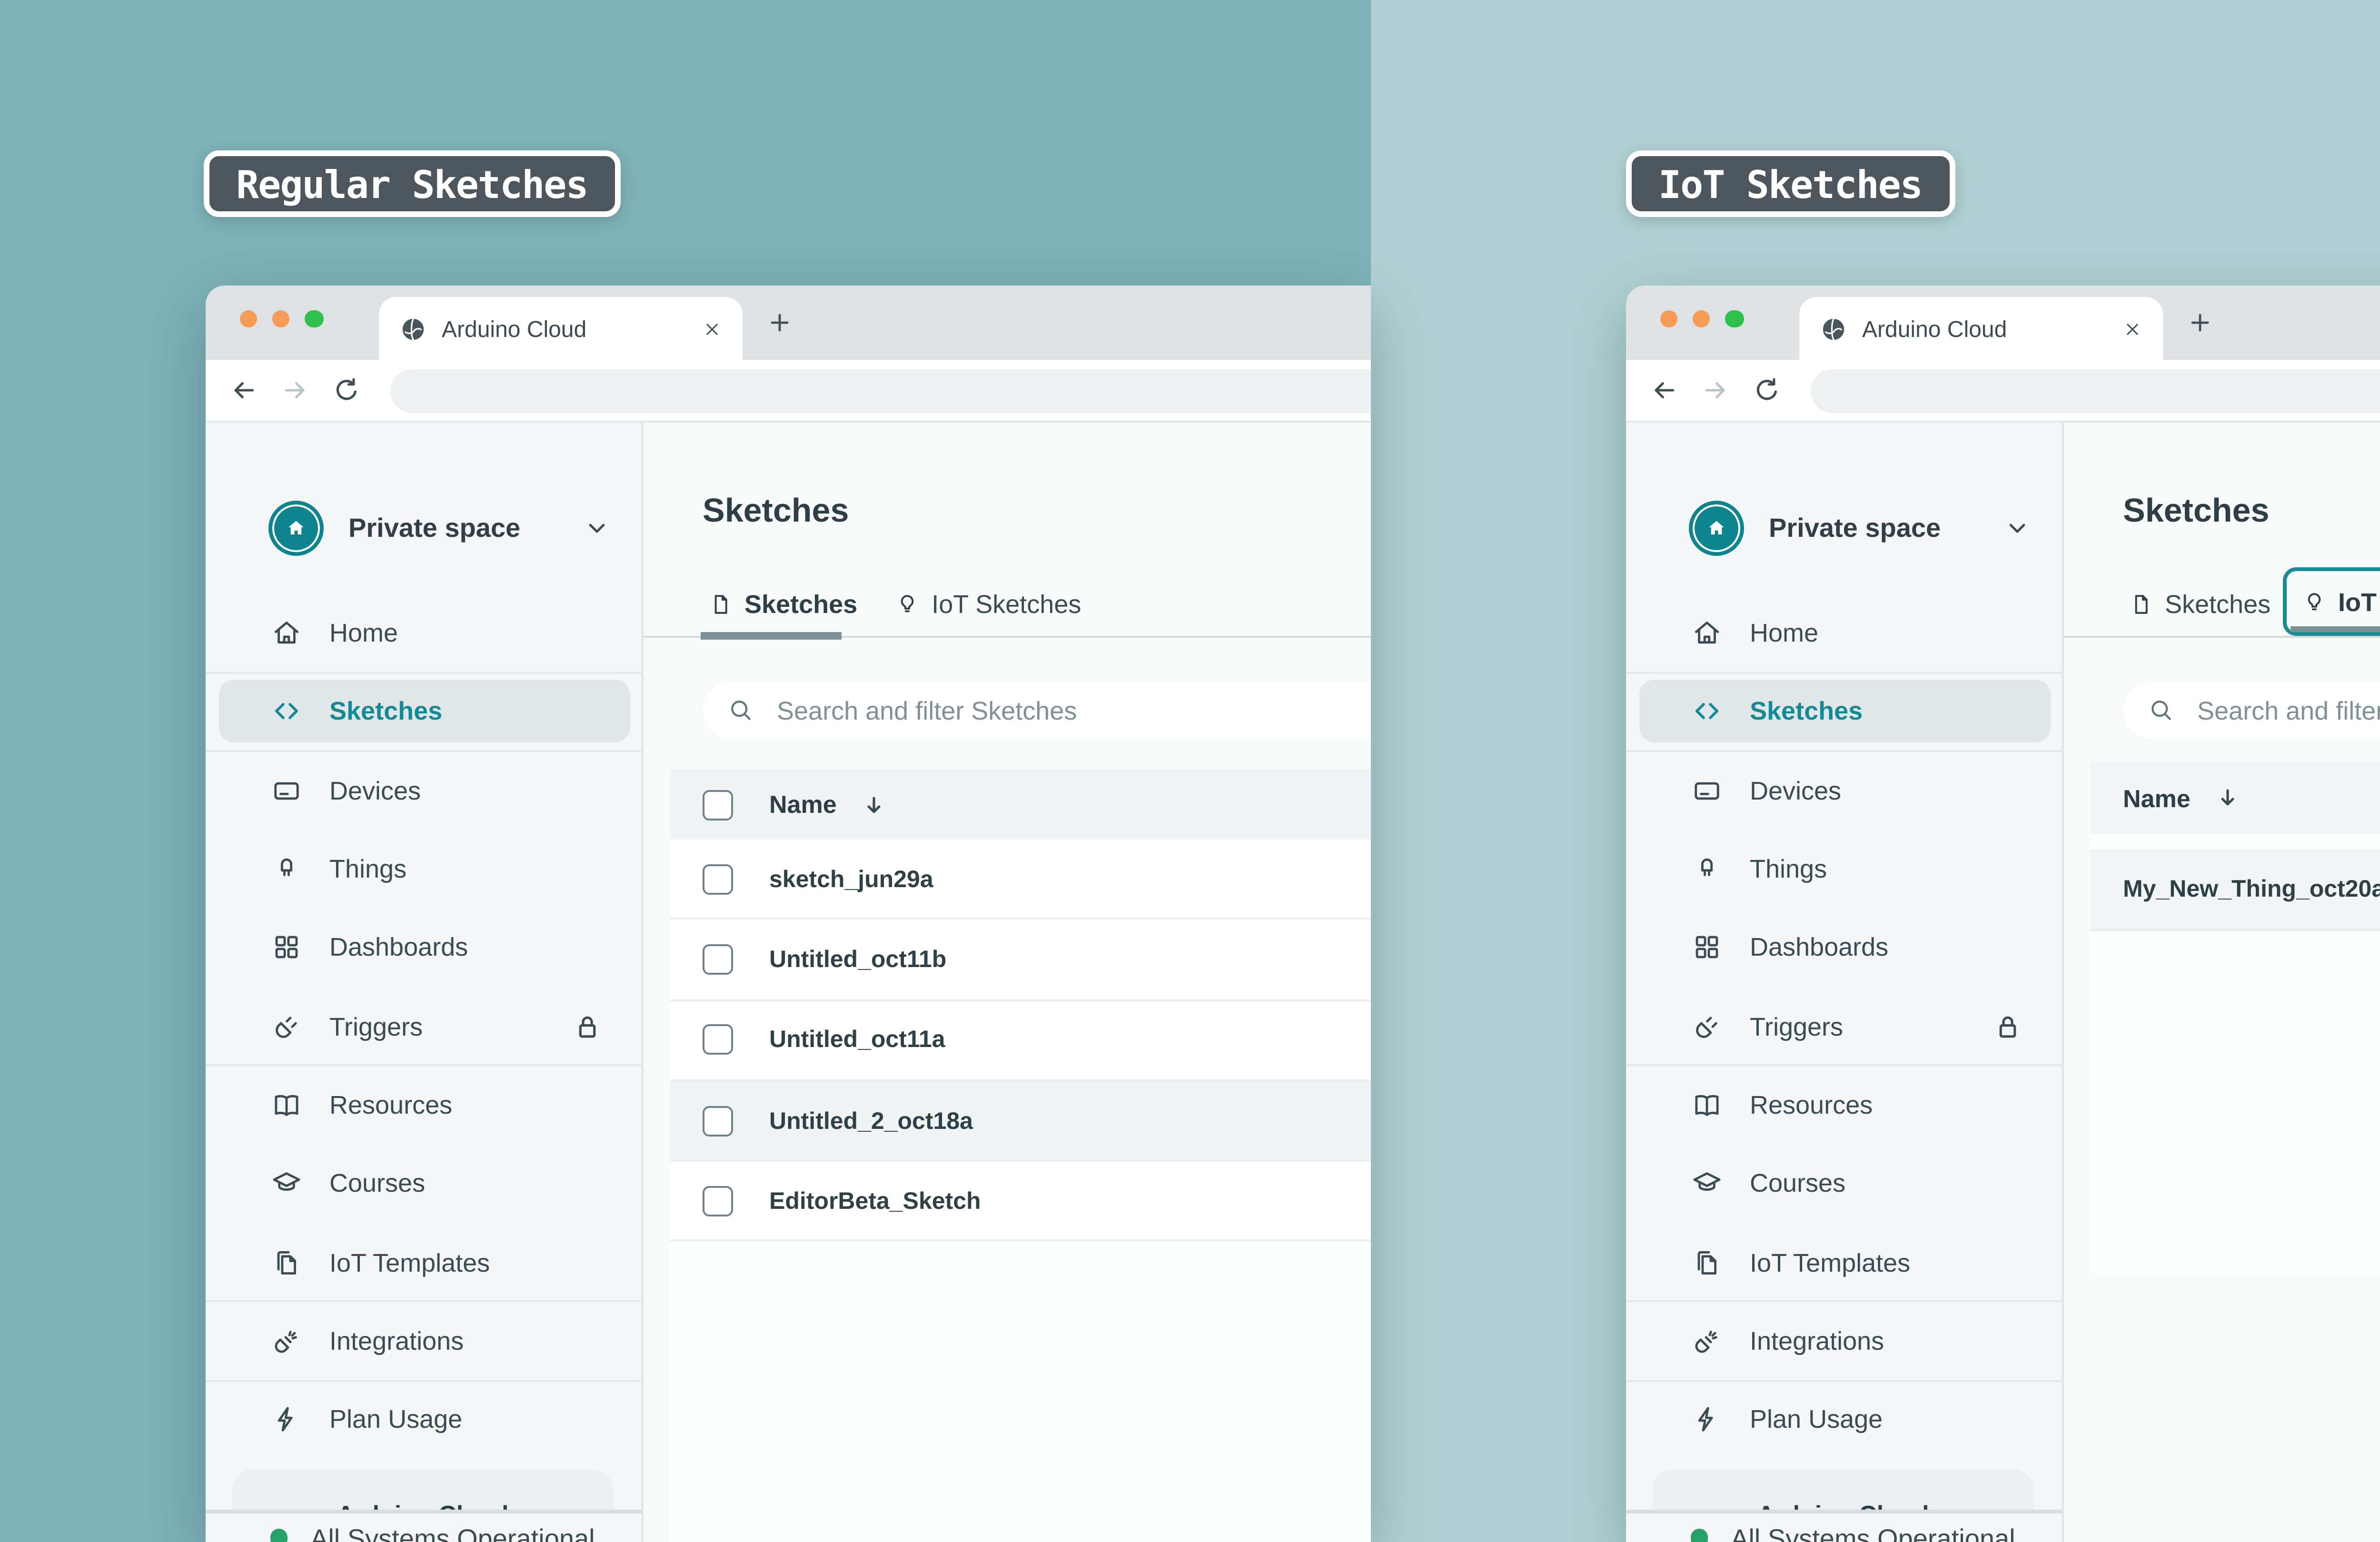 The width and height of the screenshot is (2380, 1542). I want to click on table-row: sketch_jun29a, so click(1020, 880).